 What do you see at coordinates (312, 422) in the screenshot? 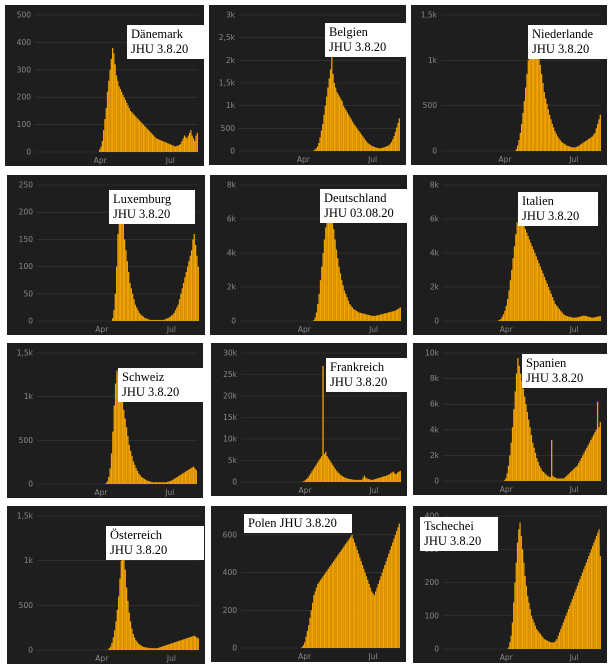
I see `chart-svg: 0 5k 10k 15k 20k 25k 30k Apr Jul` at bounding box center [312, 422].